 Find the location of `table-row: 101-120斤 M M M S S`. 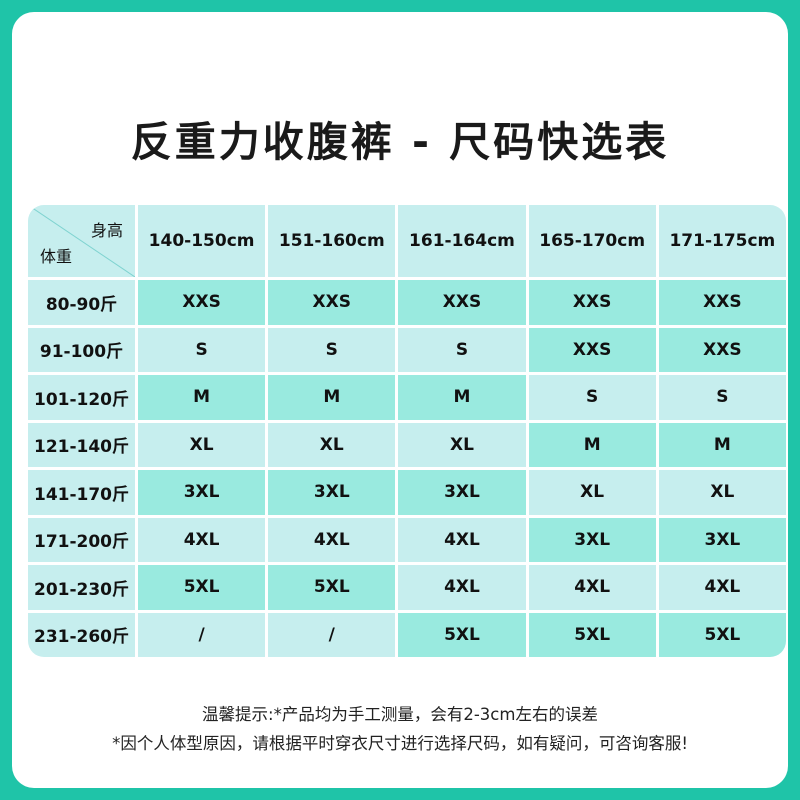

table-row: 101-120斤 M M M S S is located at coordinates (407, 397).